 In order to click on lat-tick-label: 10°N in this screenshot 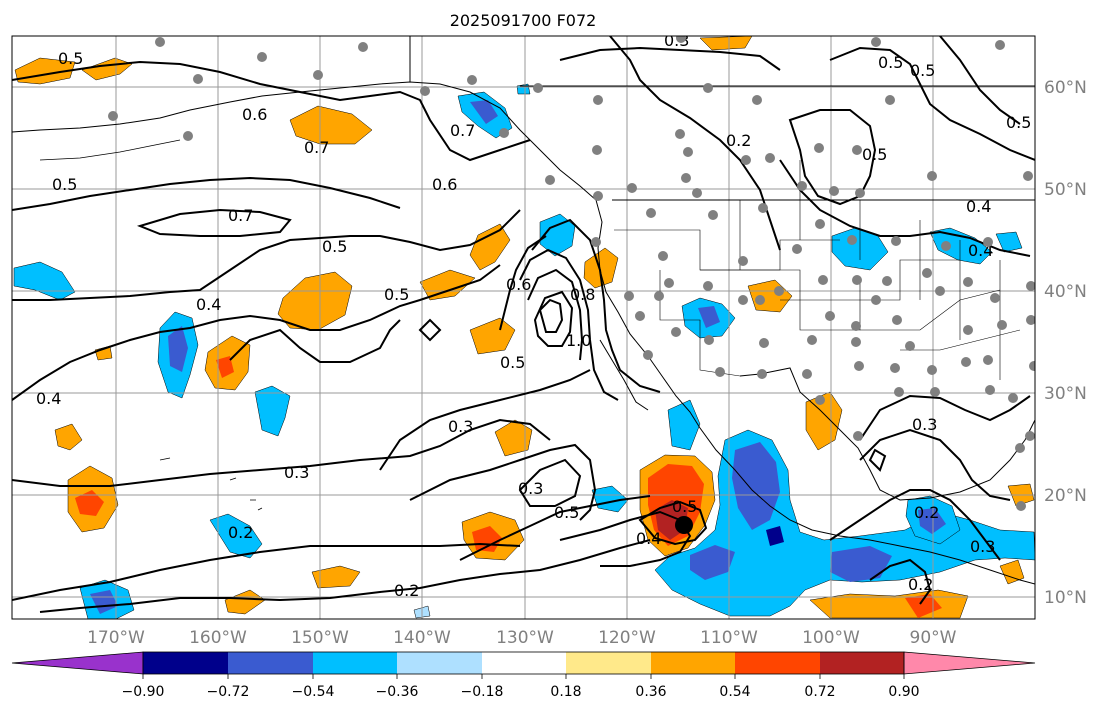, I will do `click(1065, 598)`.